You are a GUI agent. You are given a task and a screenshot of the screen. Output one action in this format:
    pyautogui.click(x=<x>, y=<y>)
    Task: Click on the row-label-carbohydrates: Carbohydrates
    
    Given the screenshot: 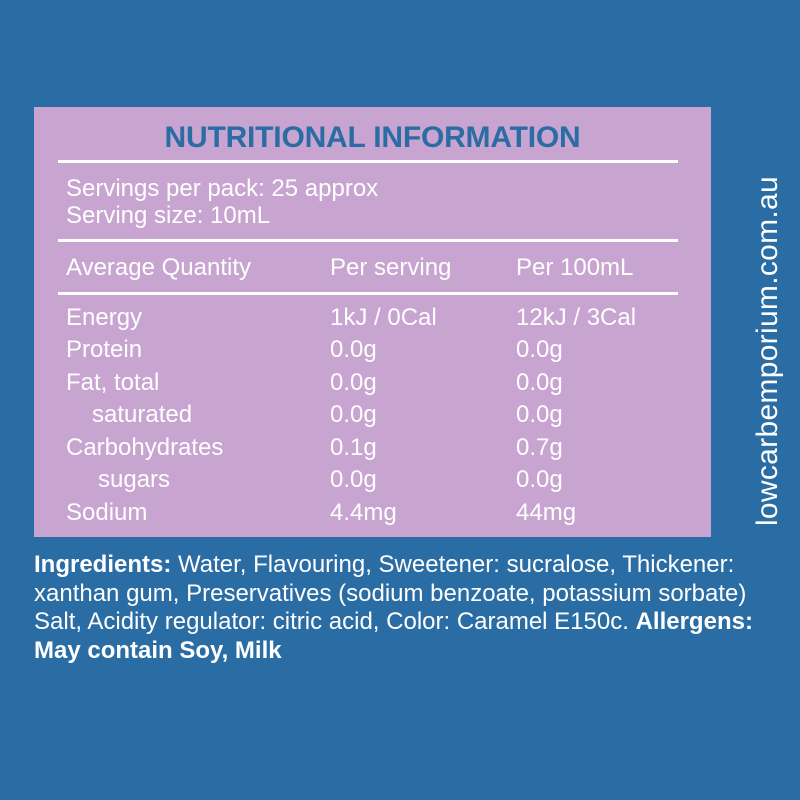 What is the action you would take?
    pyautogui.click(x=145, y=447)
    